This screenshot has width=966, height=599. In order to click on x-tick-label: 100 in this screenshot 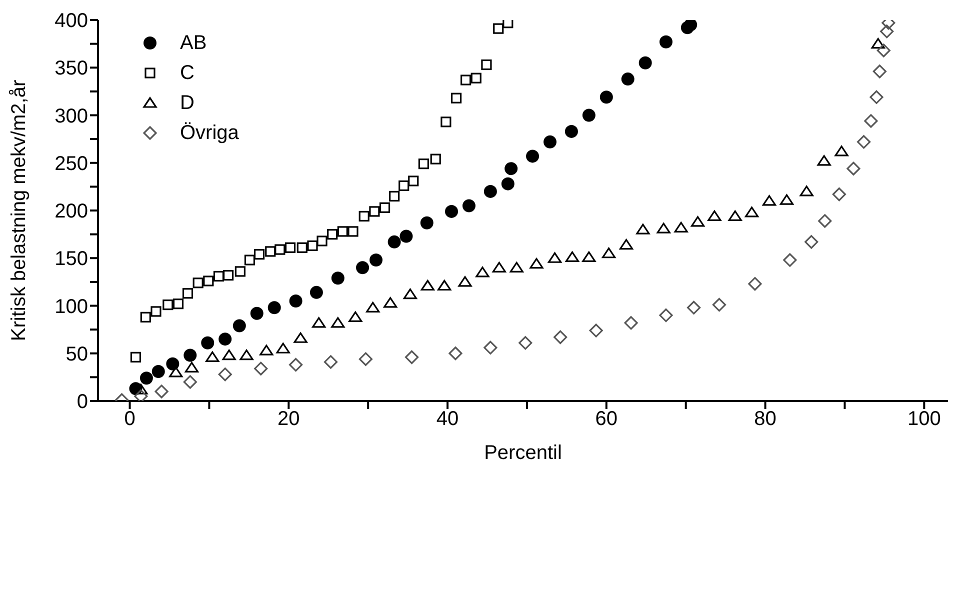, I will do `click(924, 419)`.